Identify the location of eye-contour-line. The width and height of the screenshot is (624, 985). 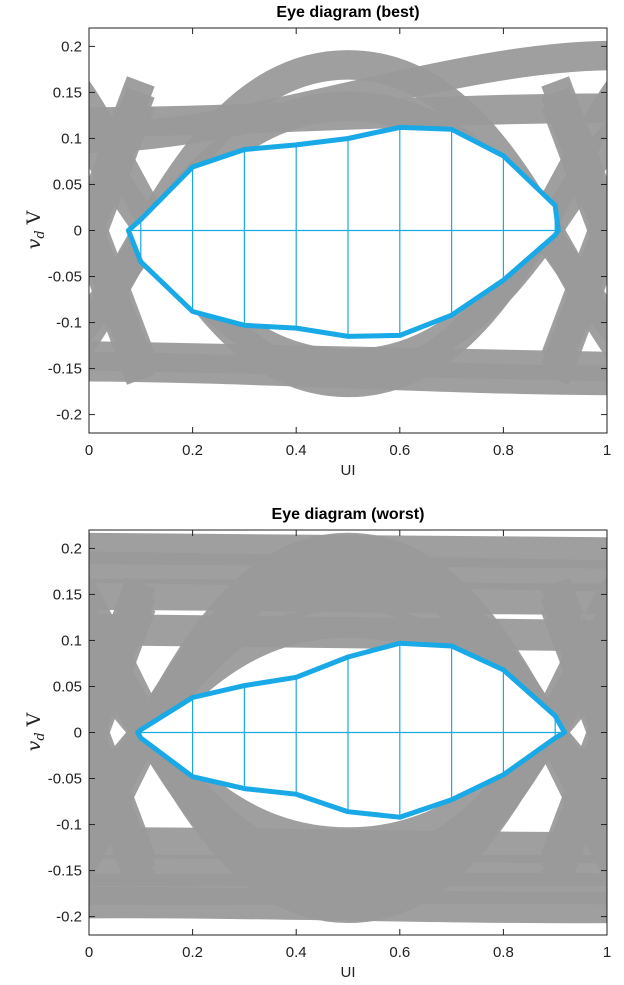
(351, 730).